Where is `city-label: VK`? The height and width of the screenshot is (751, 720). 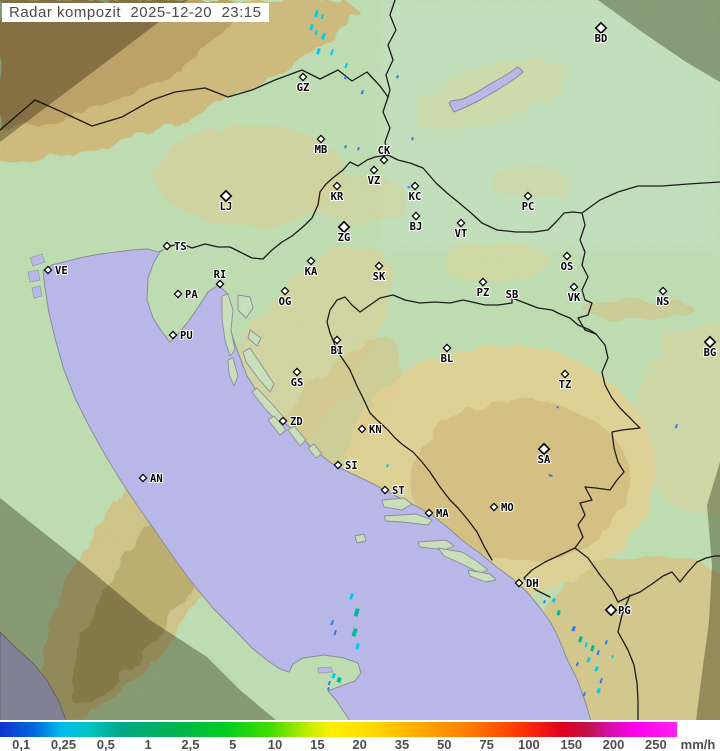
city-label: VK is located at coordinates (574, 298).